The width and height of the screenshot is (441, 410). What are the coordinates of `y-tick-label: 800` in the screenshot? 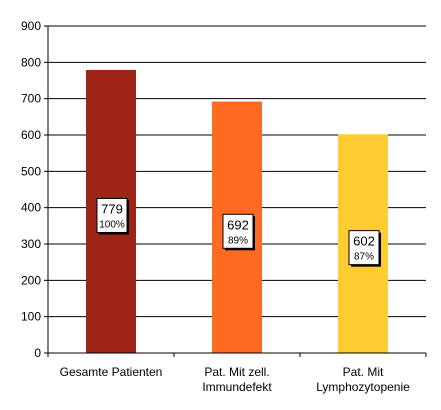 It's located at (31, 62).